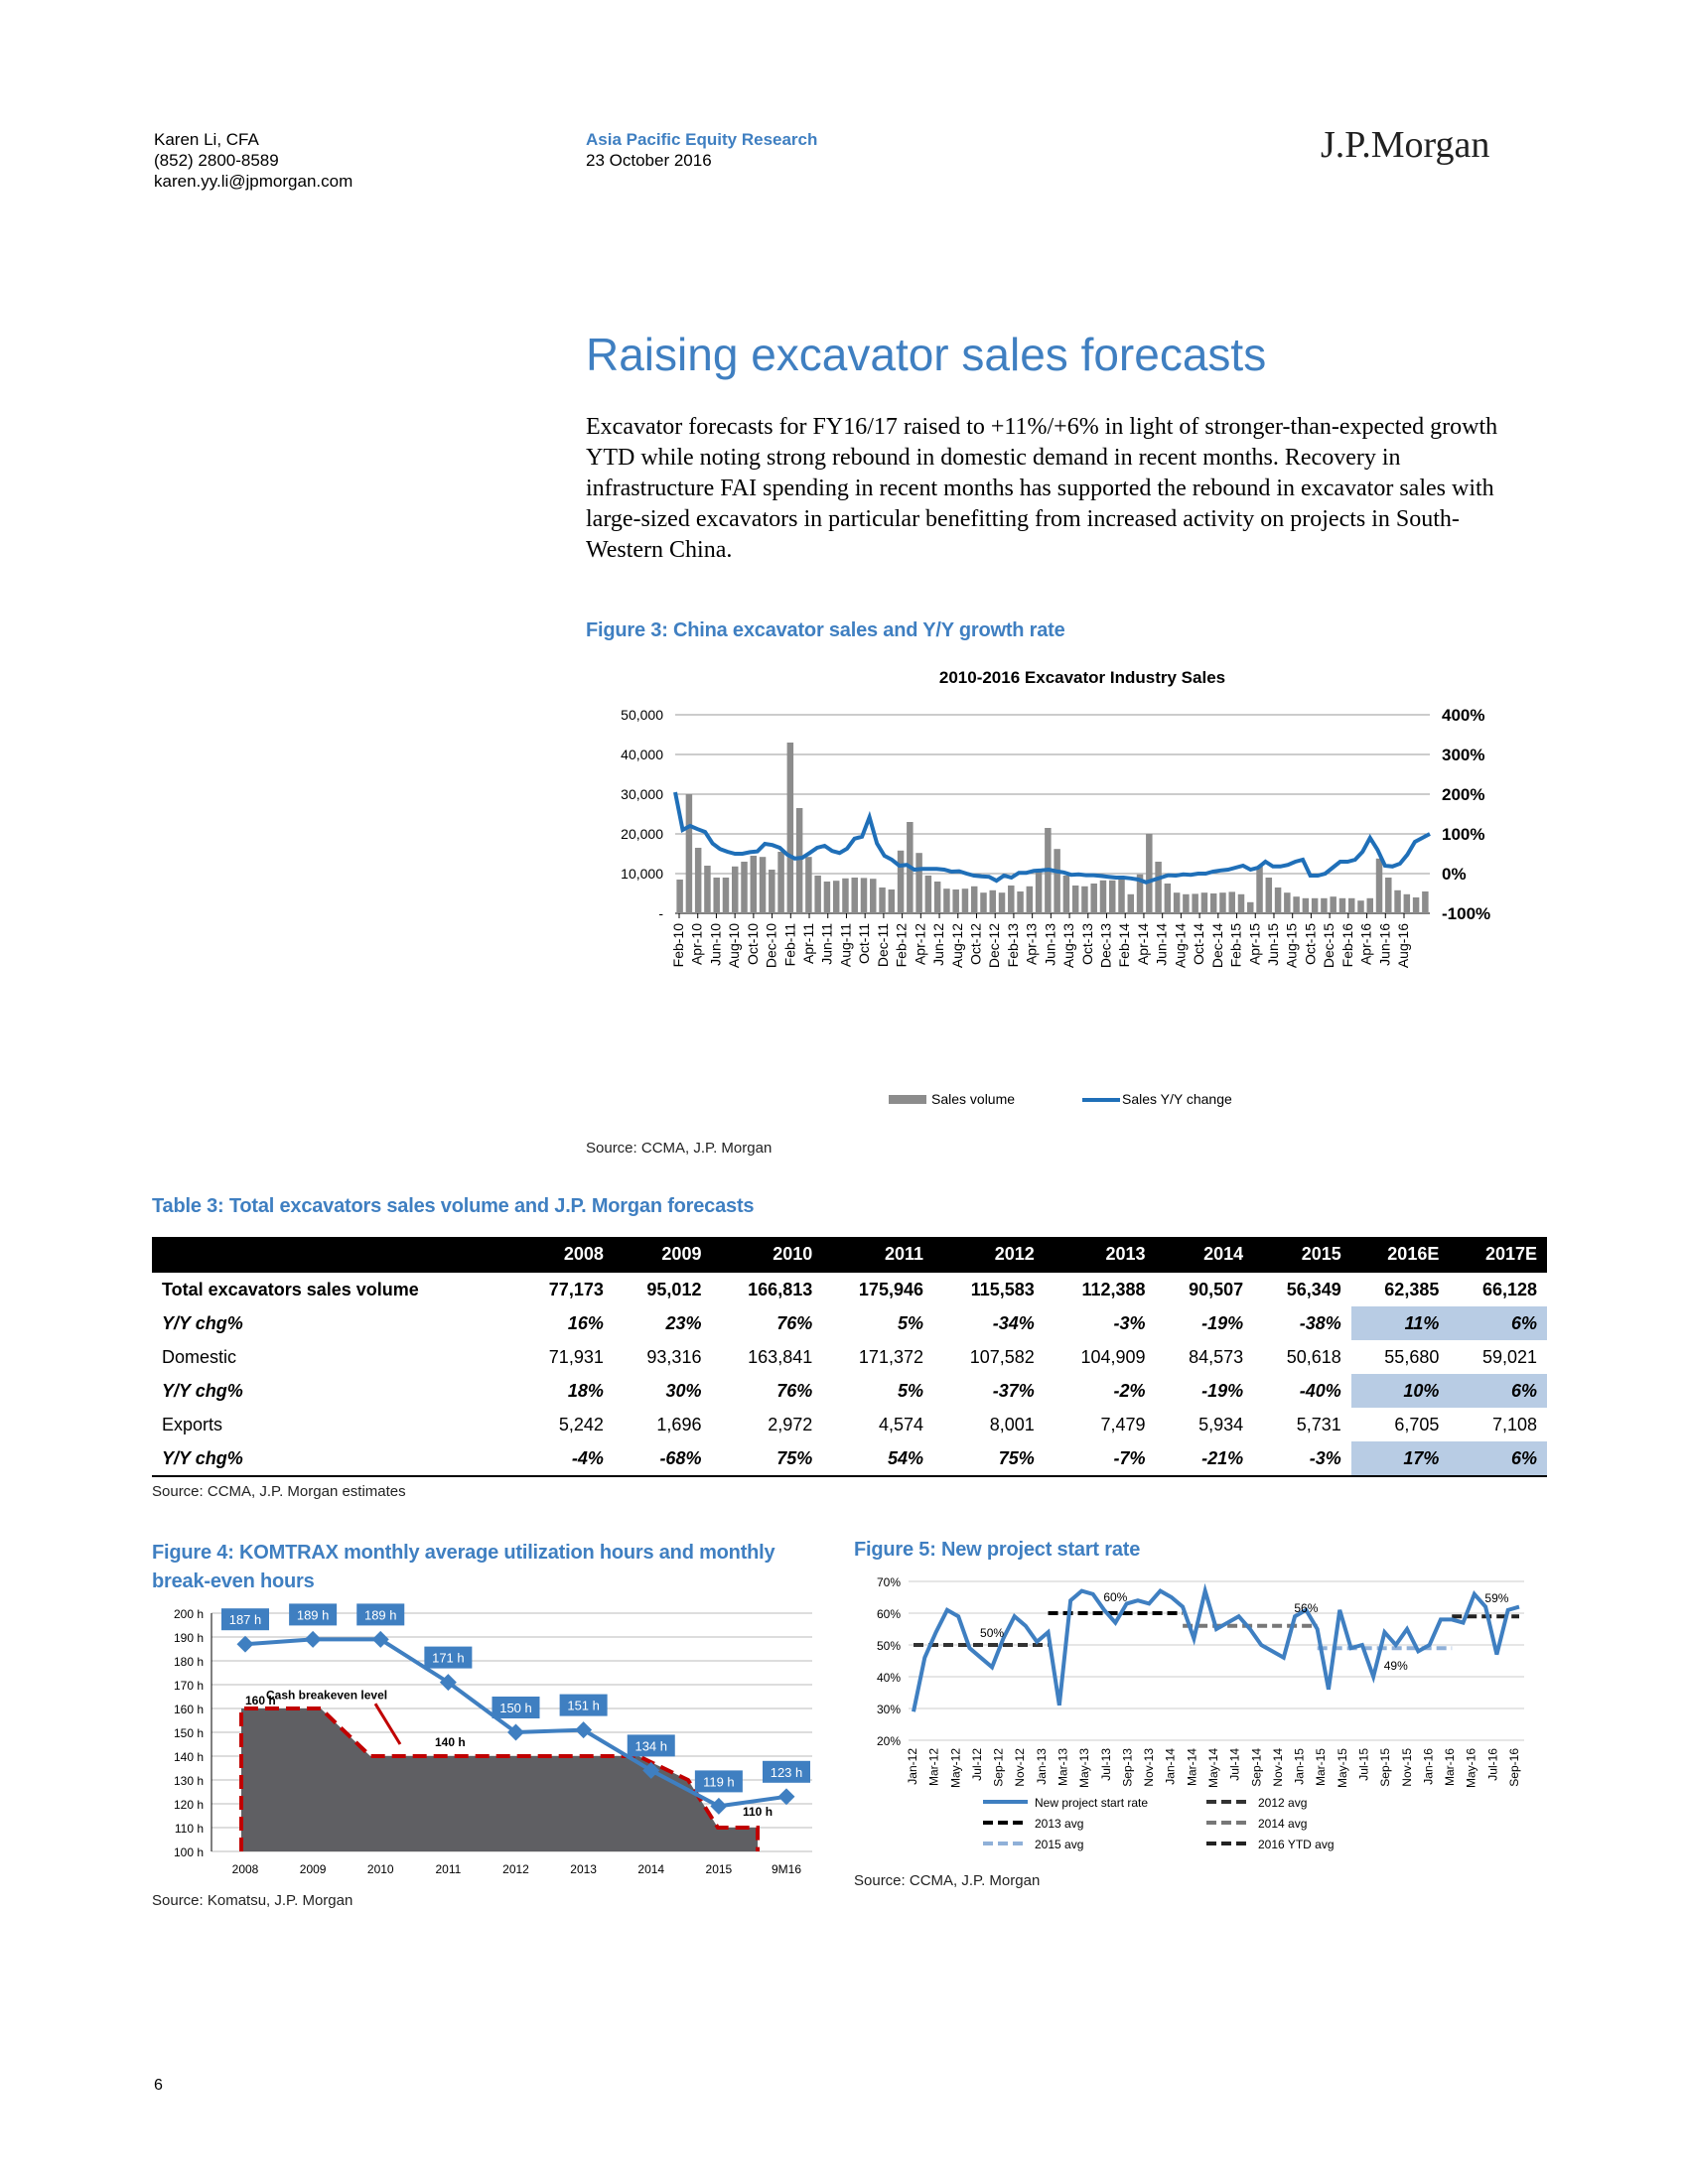  What do you see at coordinates (827, 944) in the screenshot?
I see `figure3-x-tick: Jun-11` at bounding box center [827, 944].